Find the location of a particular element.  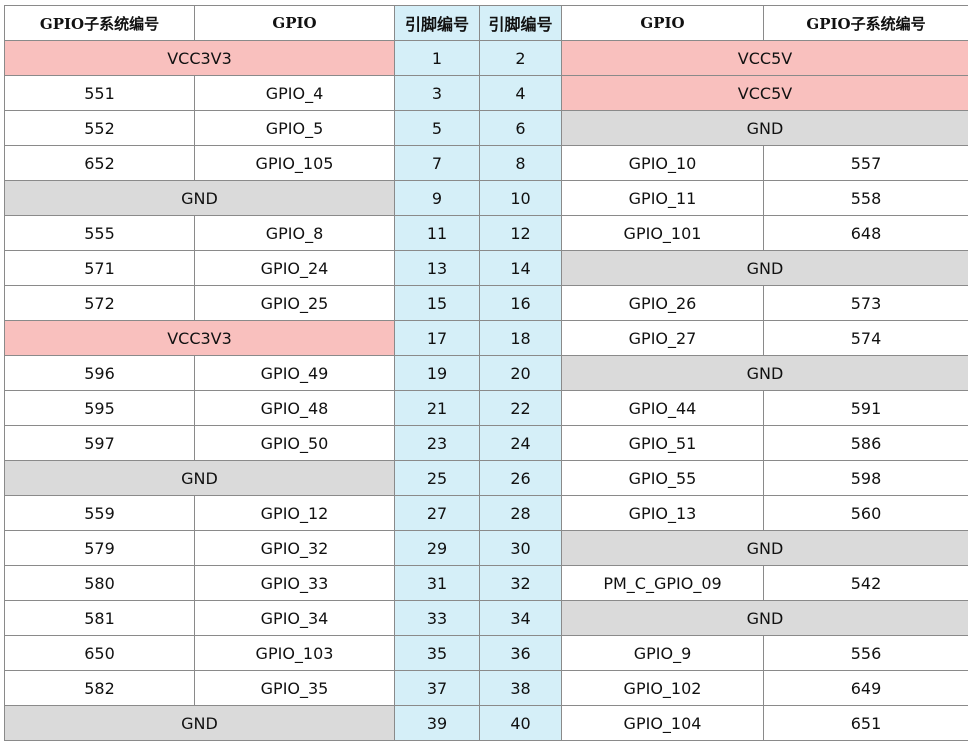

right-power-cell: VCC5V is located at coordinates (764, 58).